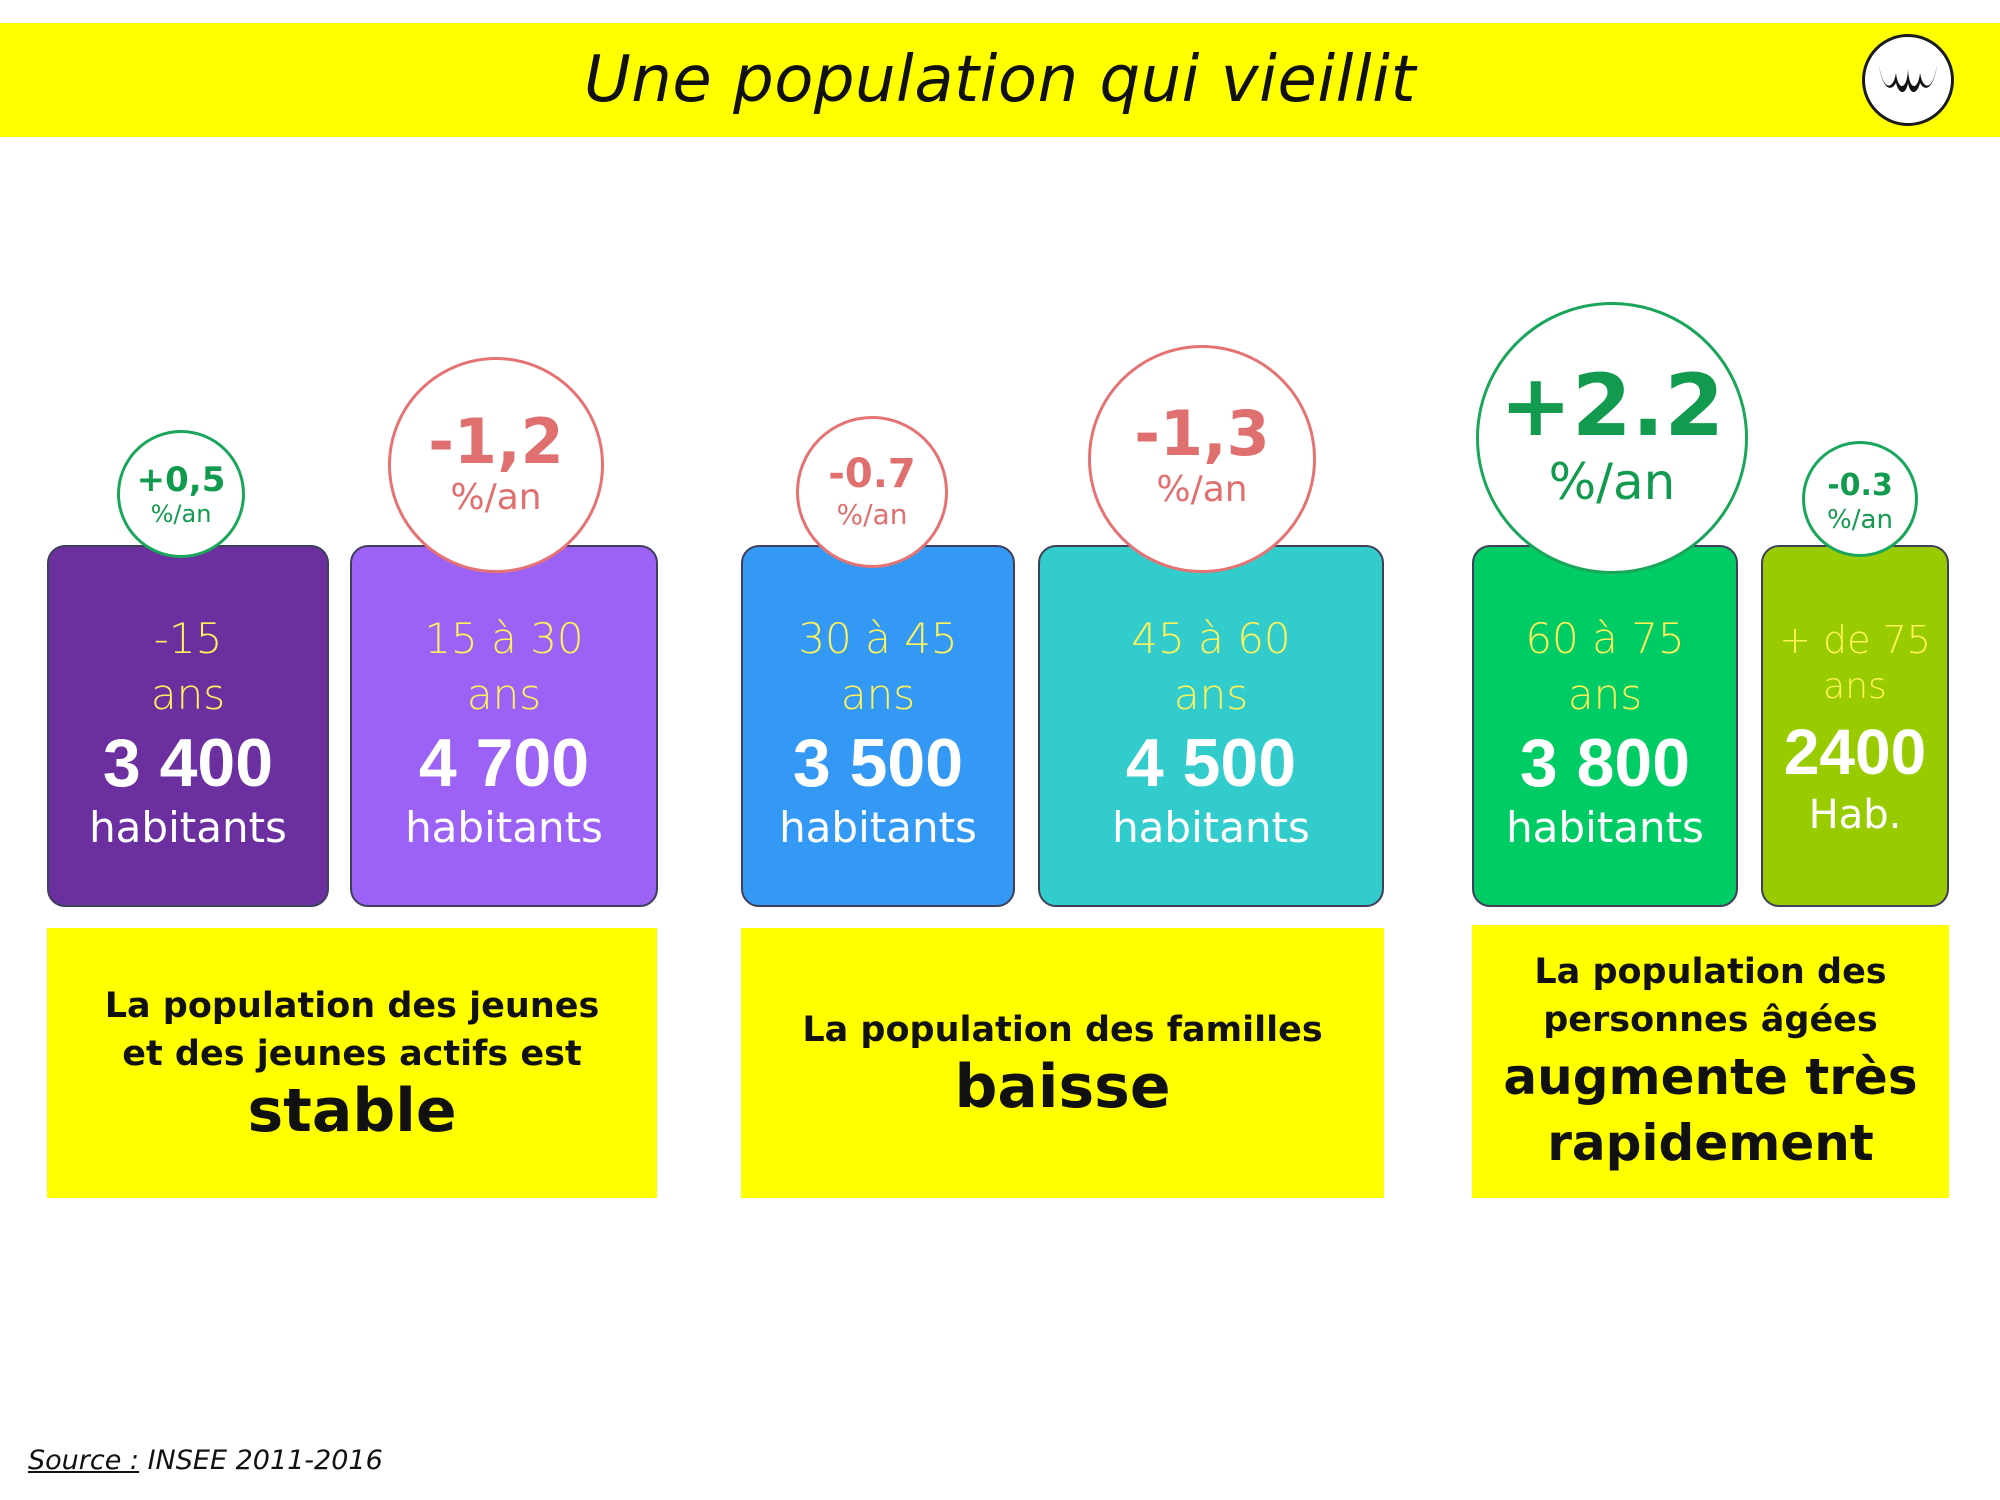  I want to click on population-count: 4 700, so click(504, 763).